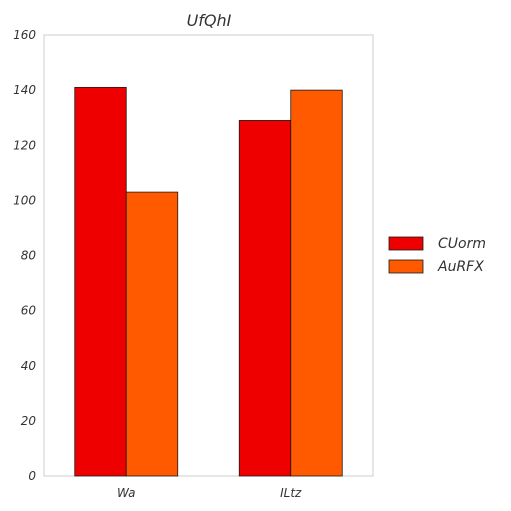  What do you see at coordinates (265, 298) in the screenshot?
I see `bar-CUorm-ILtz` at bounding box center [265, 298].